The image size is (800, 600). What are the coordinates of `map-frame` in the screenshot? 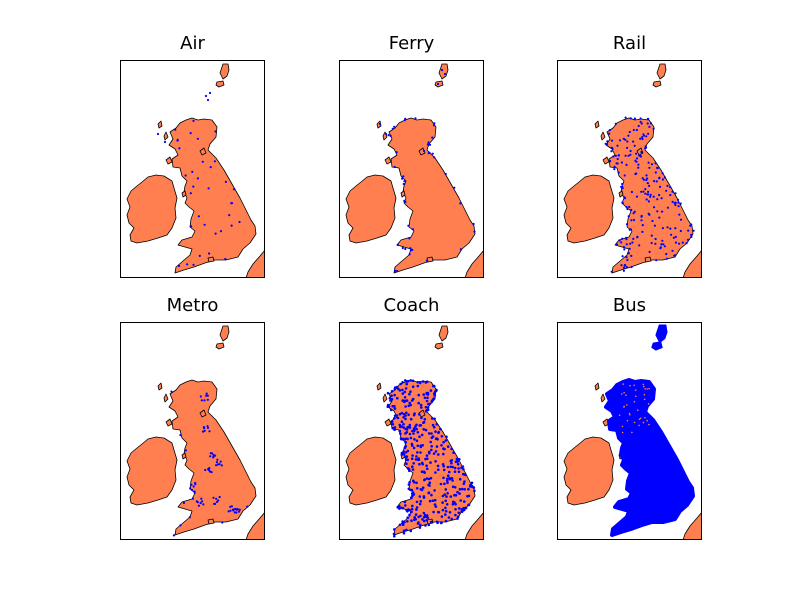 It's located at (192, 169).